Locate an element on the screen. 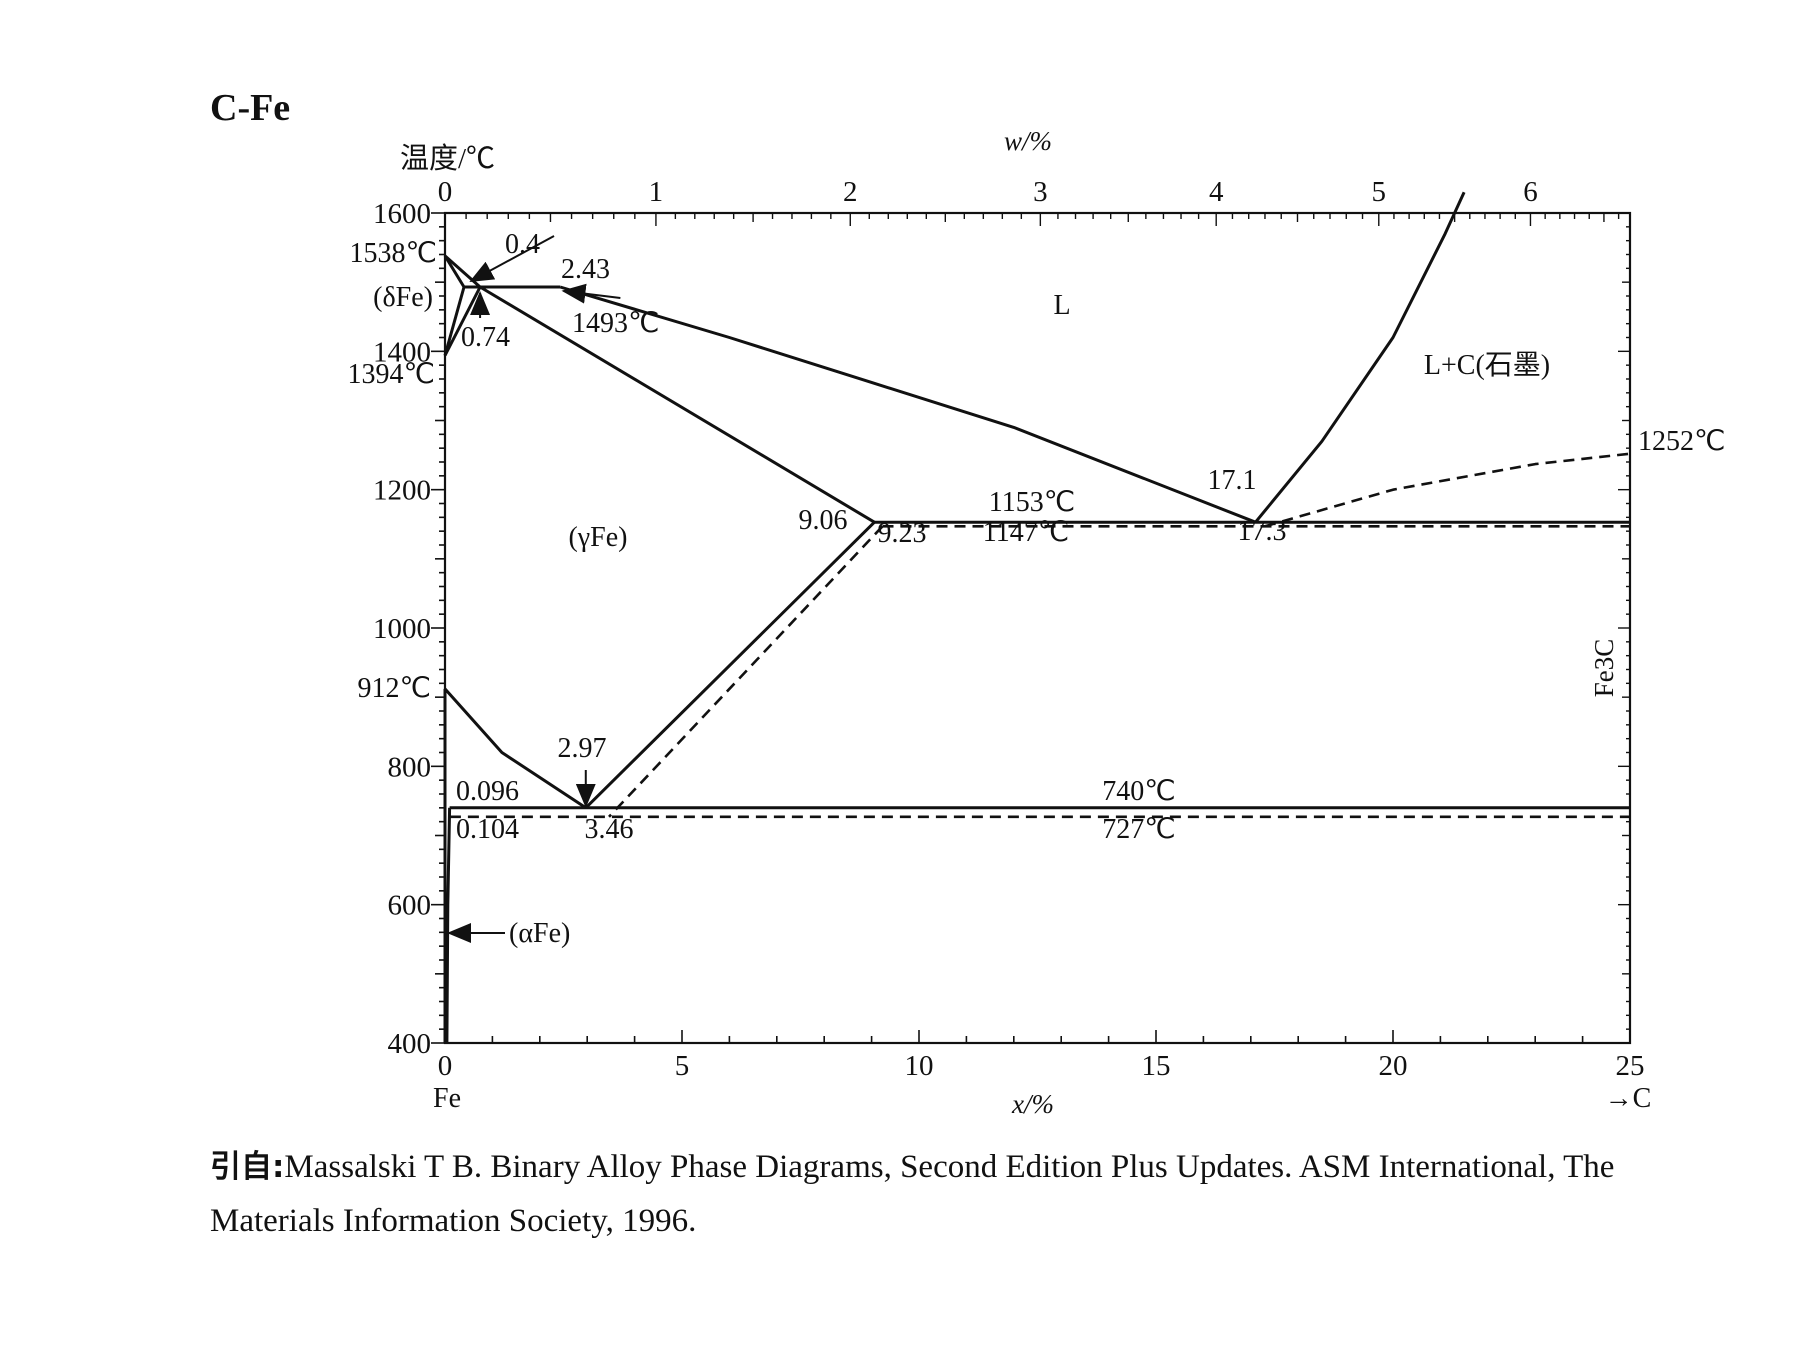 This screenshot has height=1346, width=1795. x2-tick-label: 2 is located at coordinates (850, 192).